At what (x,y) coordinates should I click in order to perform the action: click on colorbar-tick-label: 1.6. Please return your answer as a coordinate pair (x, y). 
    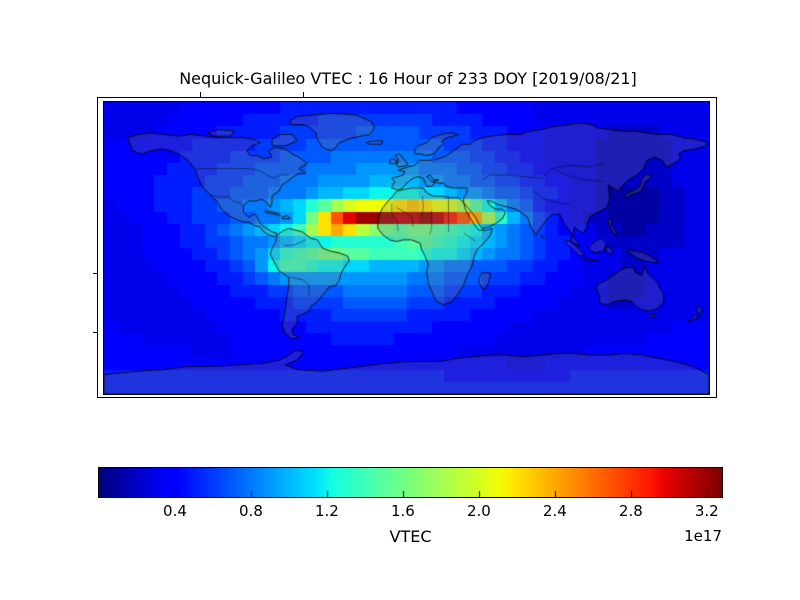
    Looking at the image, I should click on (402, 511).